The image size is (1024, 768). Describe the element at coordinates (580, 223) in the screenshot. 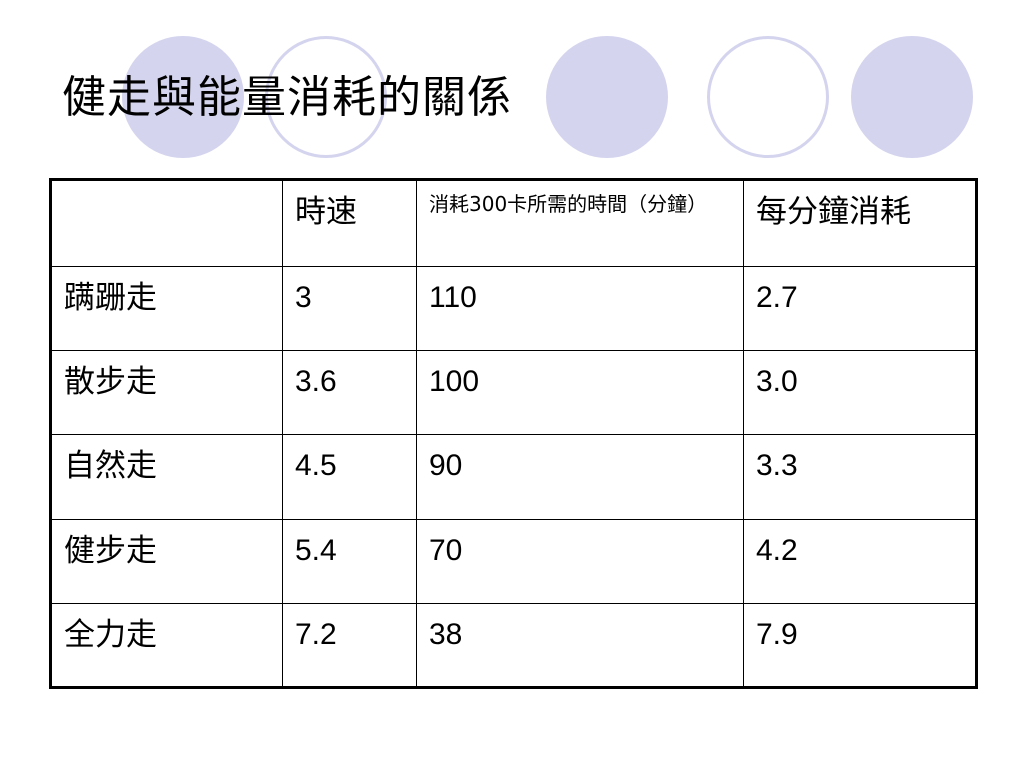

I see `header-cell-minutes: 消耗300卡所需的時間（分鐘）` at that location.